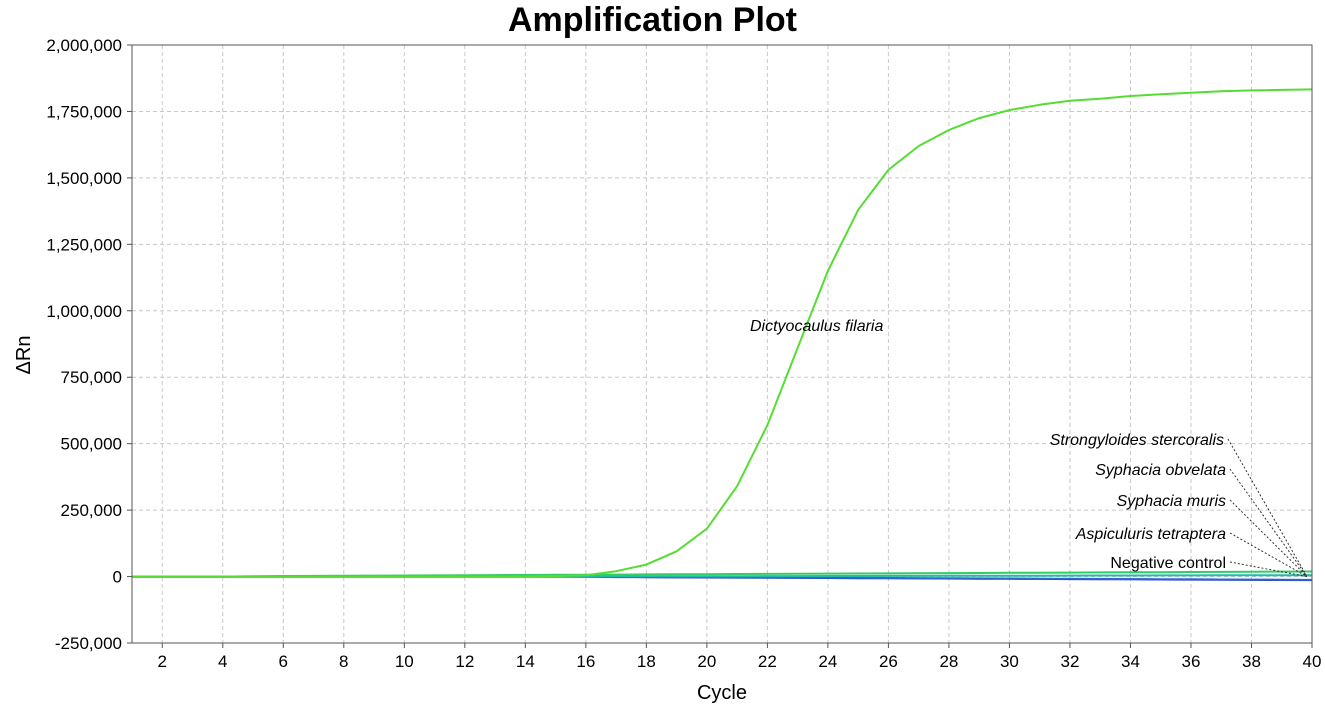 The image size is (1325, 710). I want to click on y-axis-title: ΔRn, so click(24, 355).